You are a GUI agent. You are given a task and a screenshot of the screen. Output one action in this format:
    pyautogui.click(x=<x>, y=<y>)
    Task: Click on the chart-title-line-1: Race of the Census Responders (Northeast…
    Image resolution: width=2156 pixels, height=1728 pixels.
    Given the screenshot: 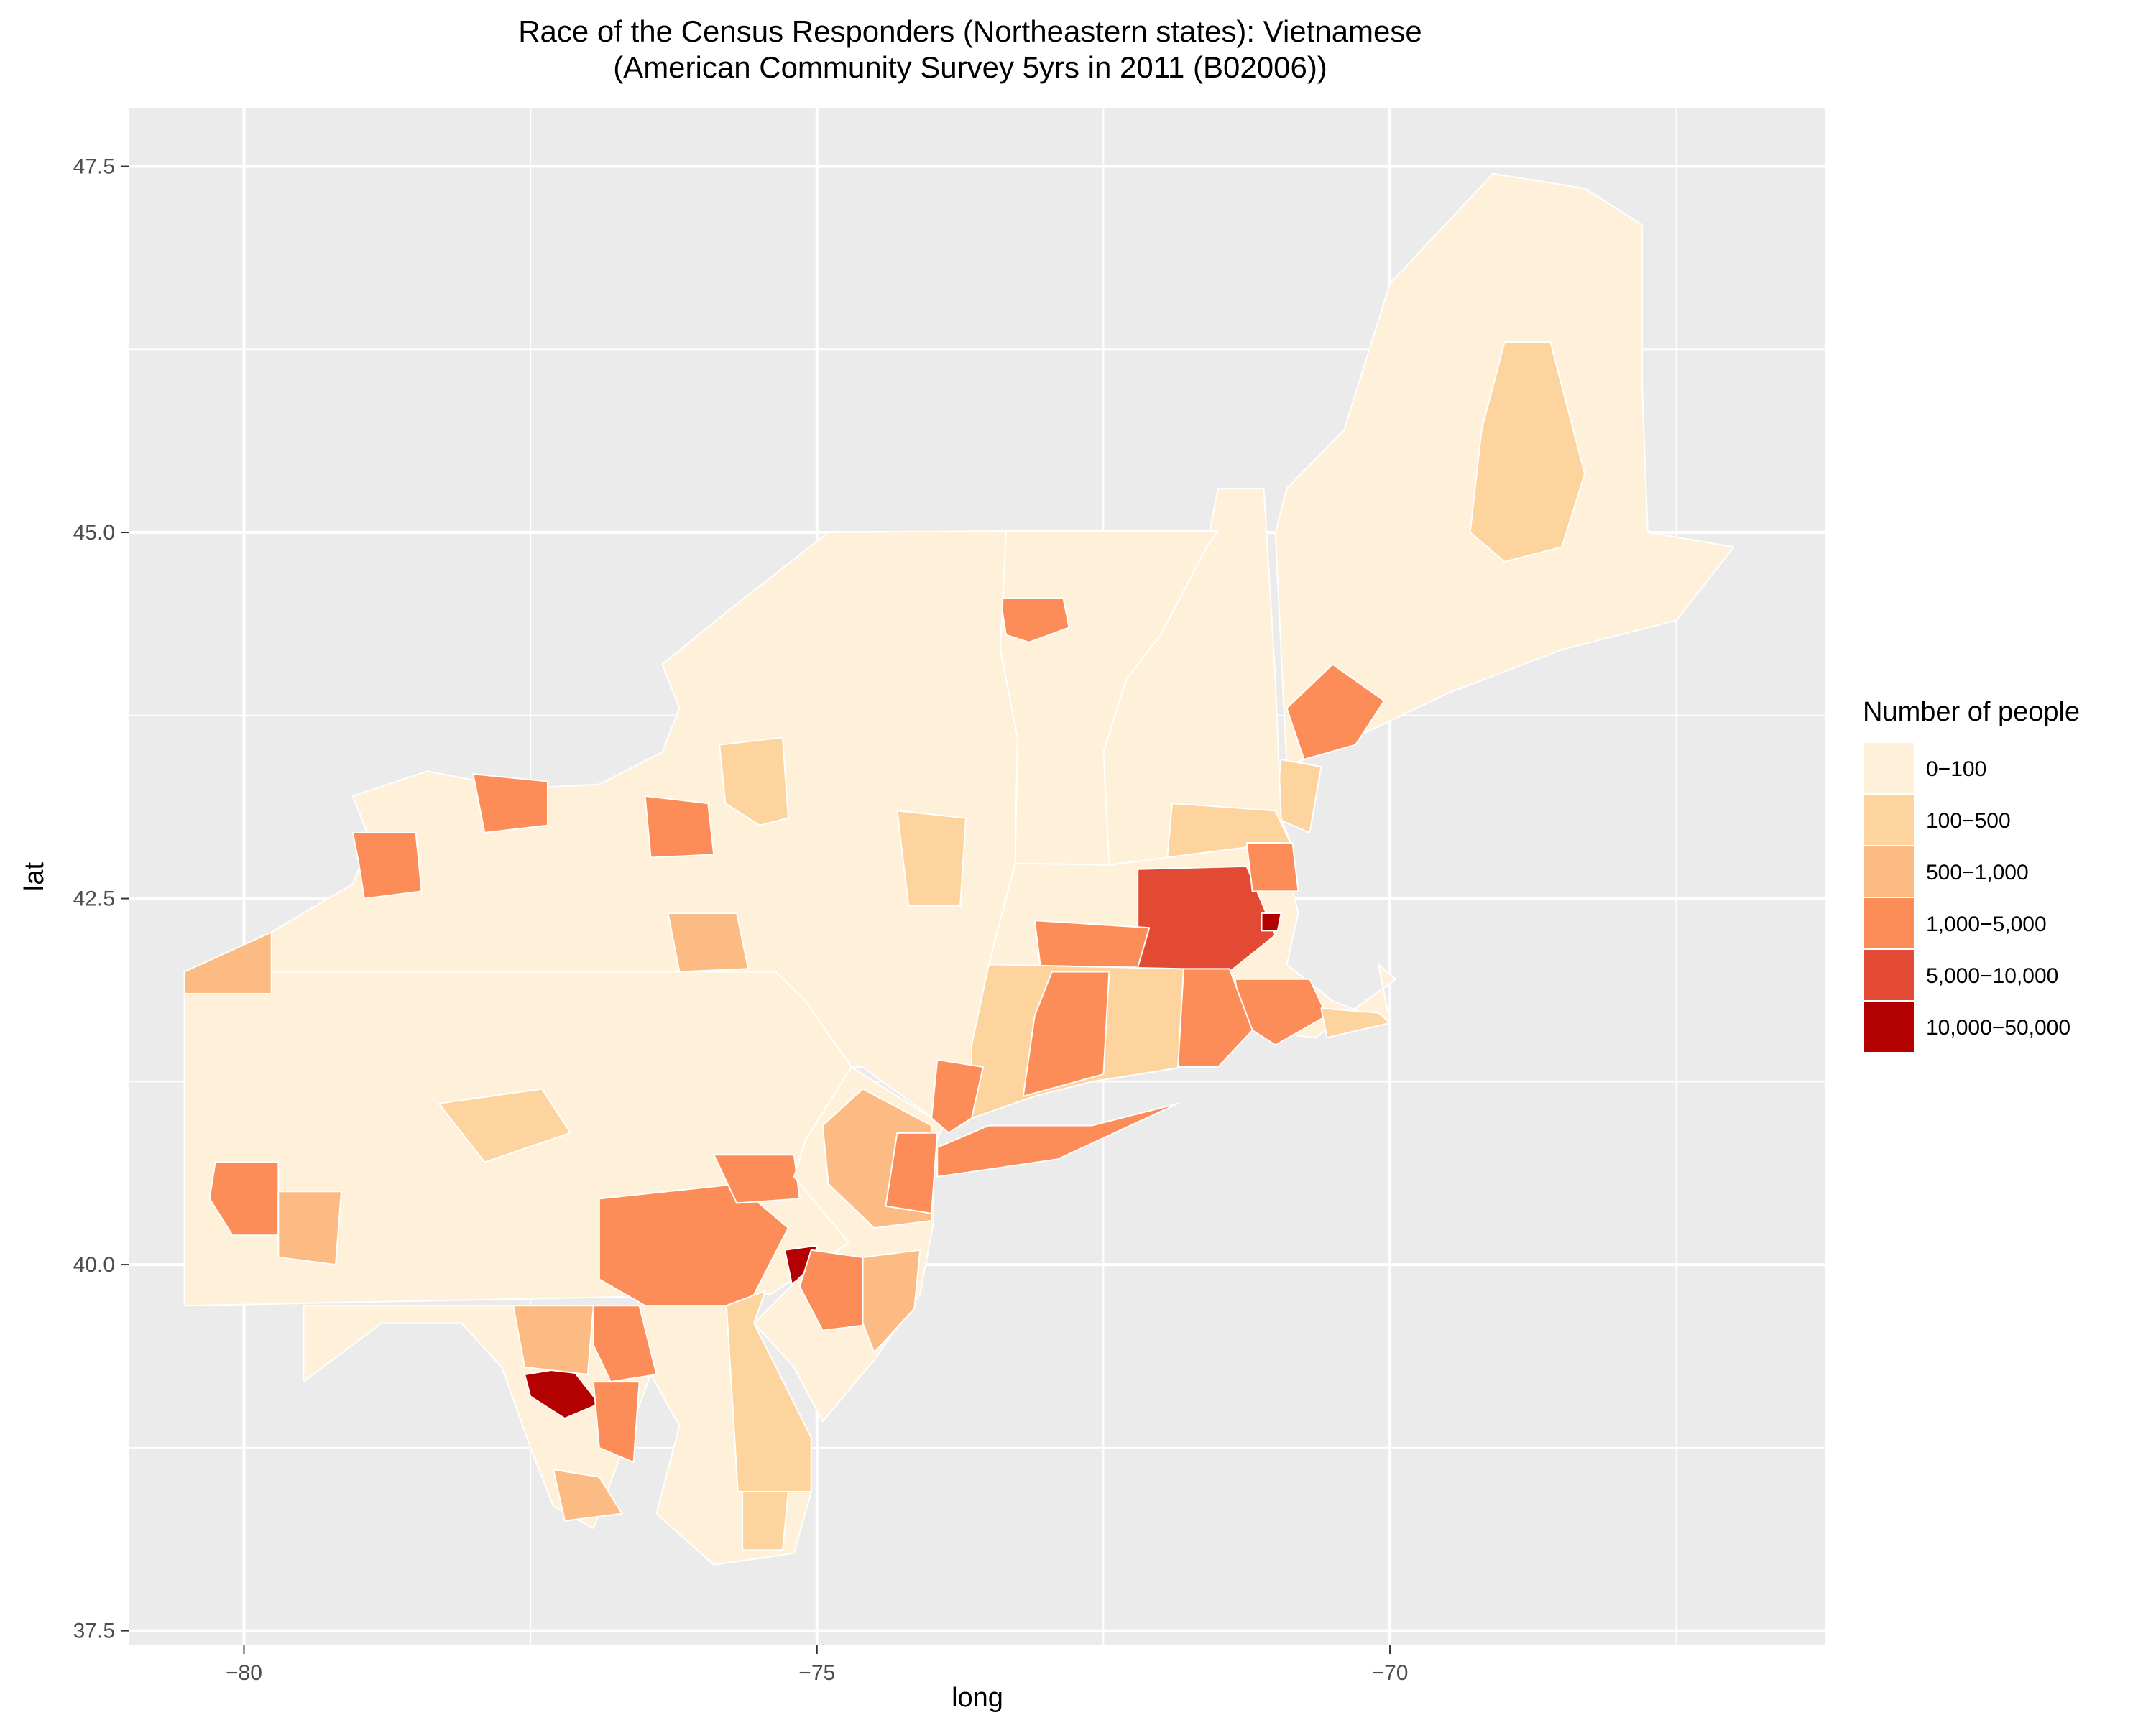 What is the action you would take?
    pyautogui.click(x=970, y=31)
    